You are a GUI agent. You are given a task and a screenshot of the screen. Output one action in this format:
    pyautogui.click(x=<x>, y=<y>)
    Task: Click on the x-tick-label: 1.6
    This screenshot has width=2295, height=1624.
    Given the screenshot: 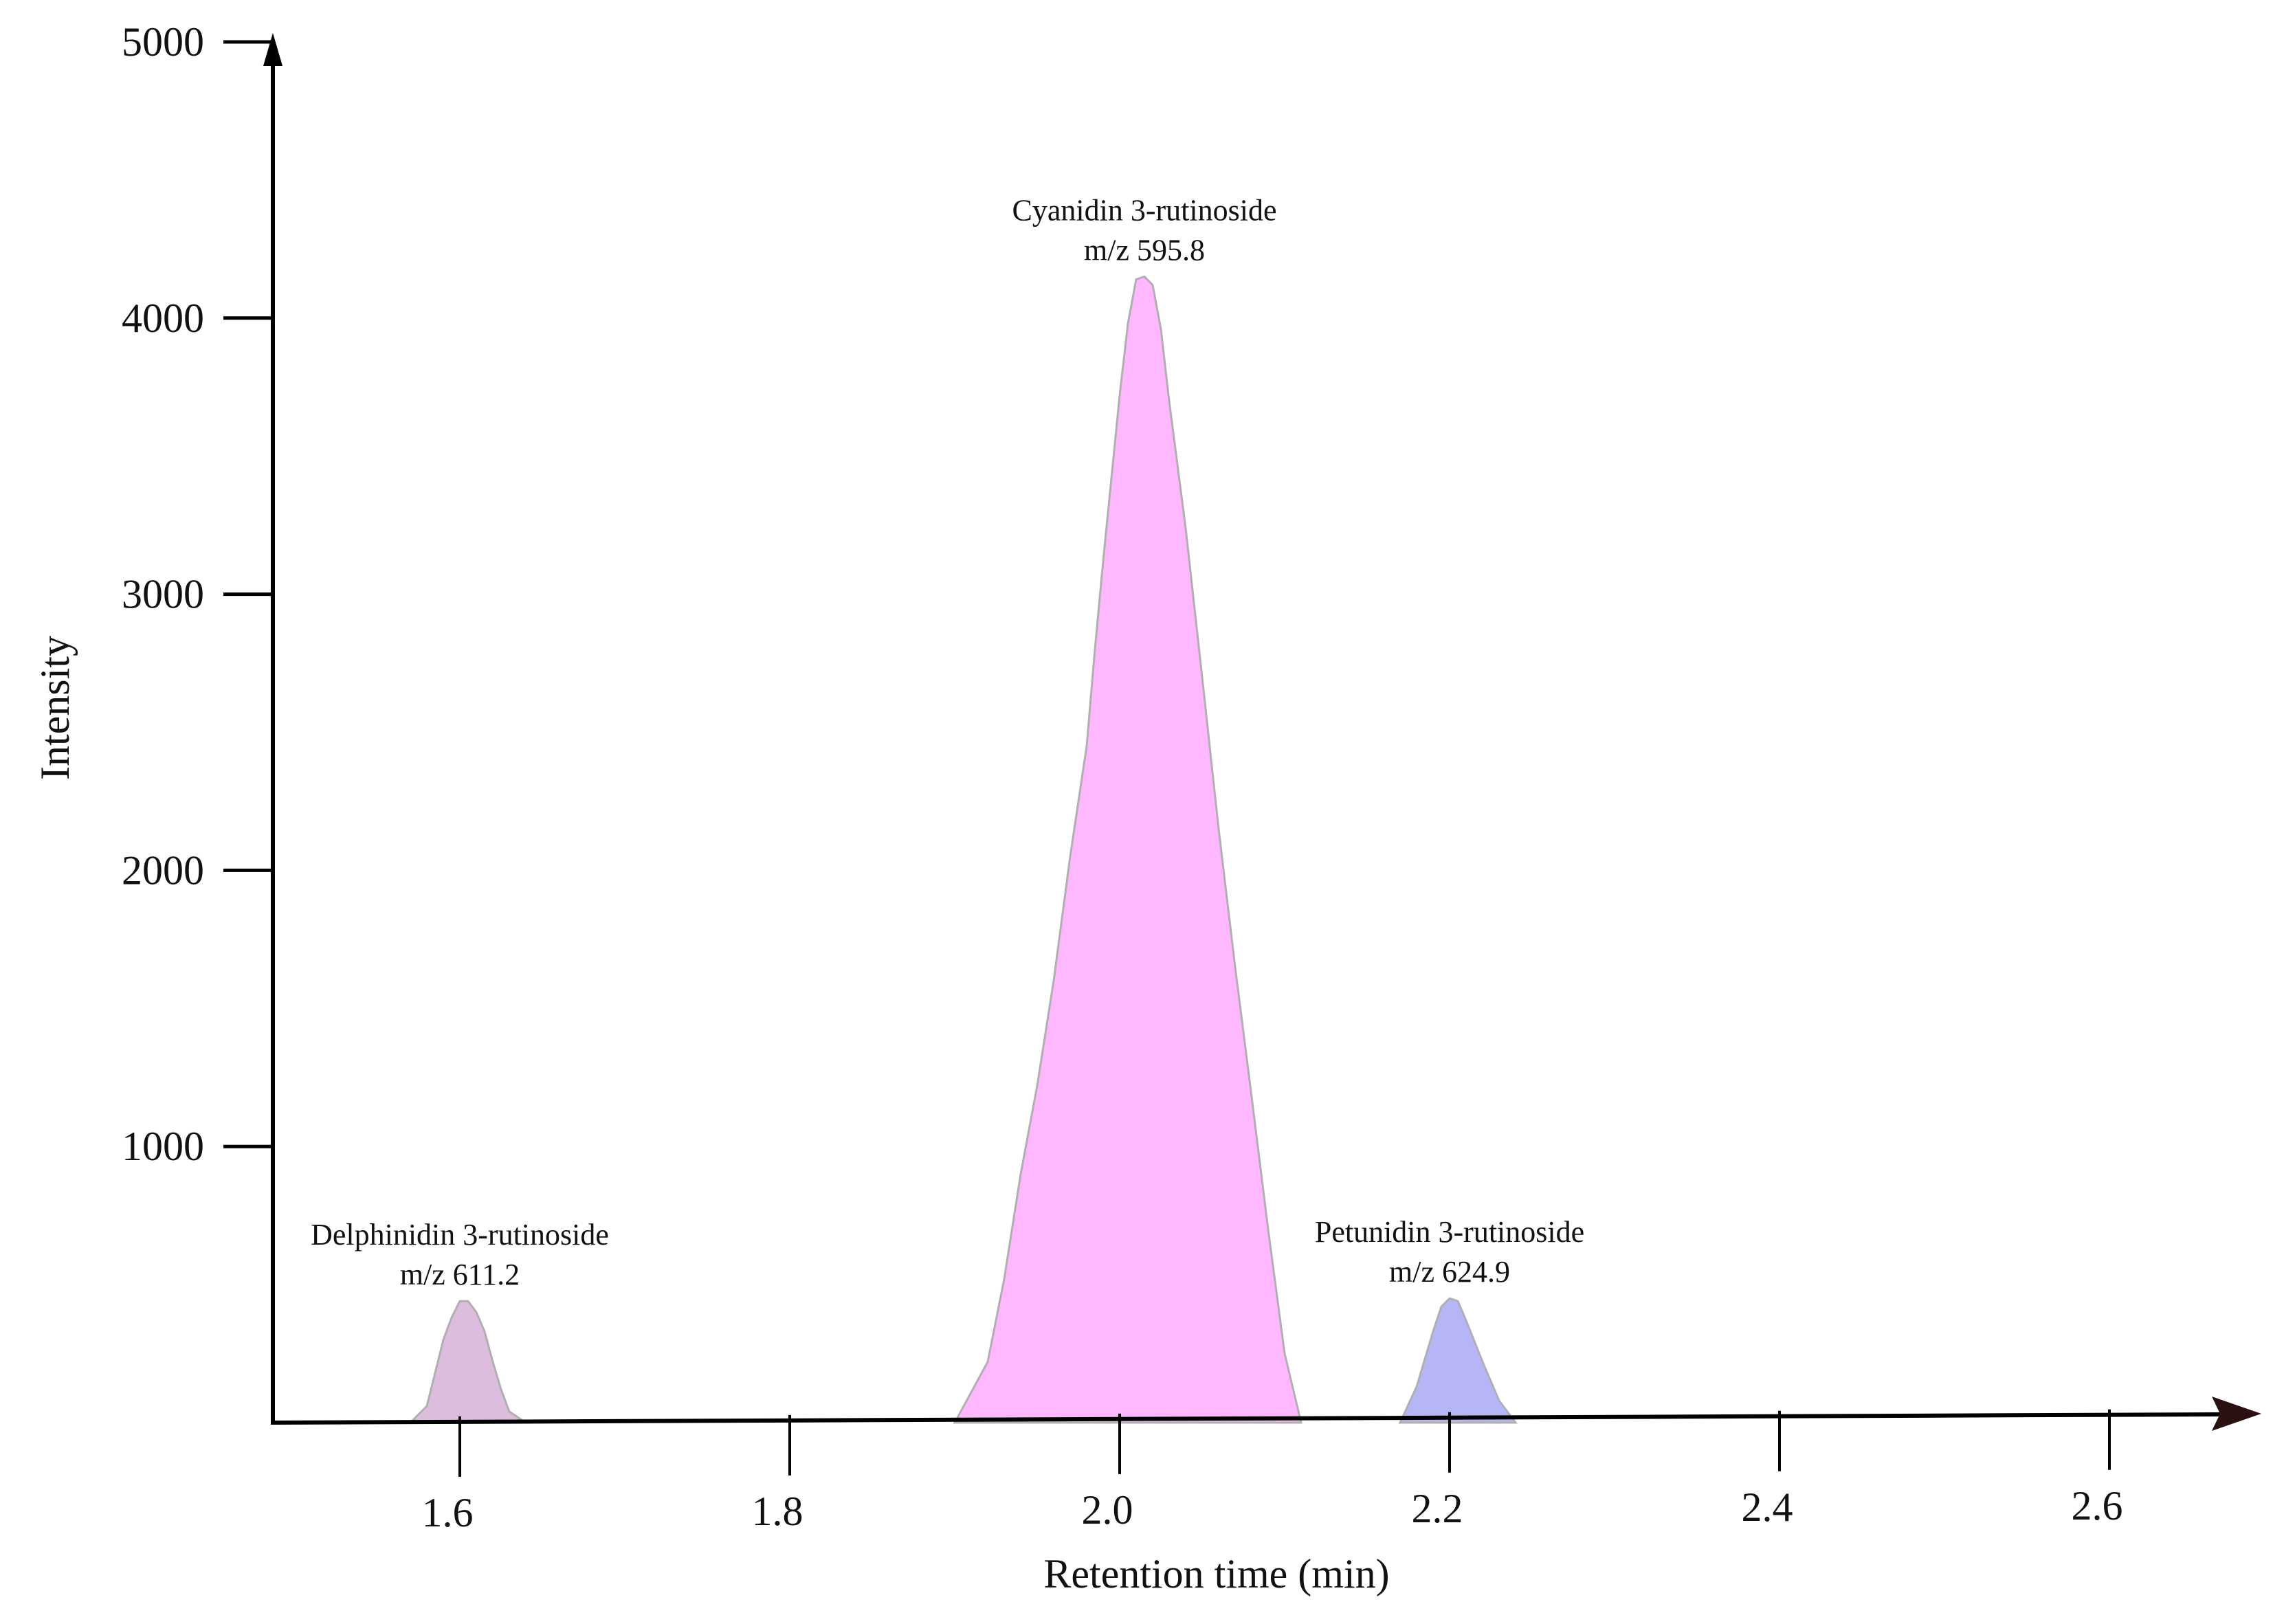 What is the action you would take?
    pyautogui.click(x=448, y=1512)
    